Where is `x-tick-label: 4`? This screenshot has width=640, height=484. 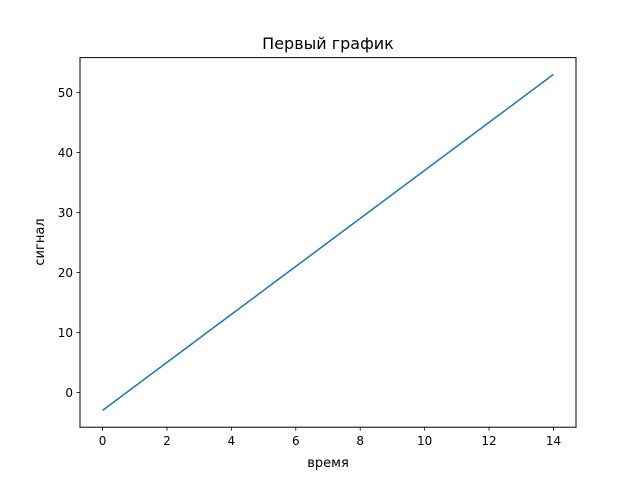
x-tick-label: 4 is located at coordinates (232, 441).